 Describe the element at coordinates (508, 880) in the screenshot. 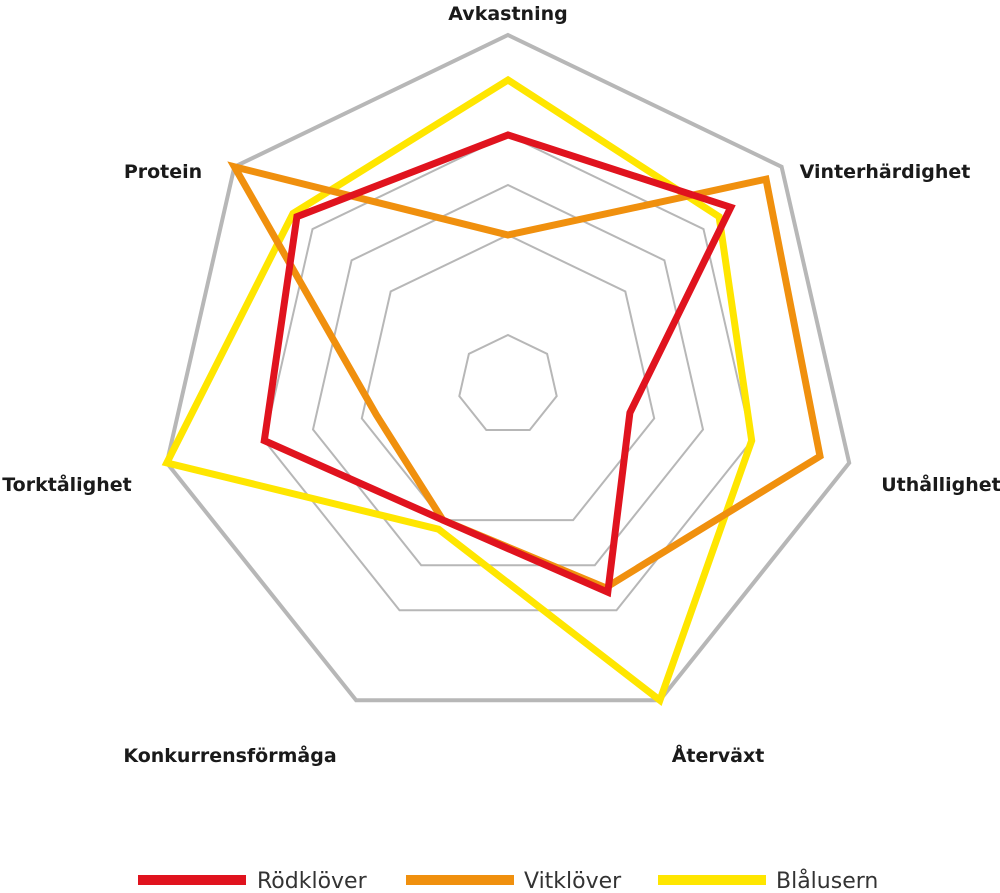

I see `legend: Rödklöver Vitklöver Blålusern` at that location.